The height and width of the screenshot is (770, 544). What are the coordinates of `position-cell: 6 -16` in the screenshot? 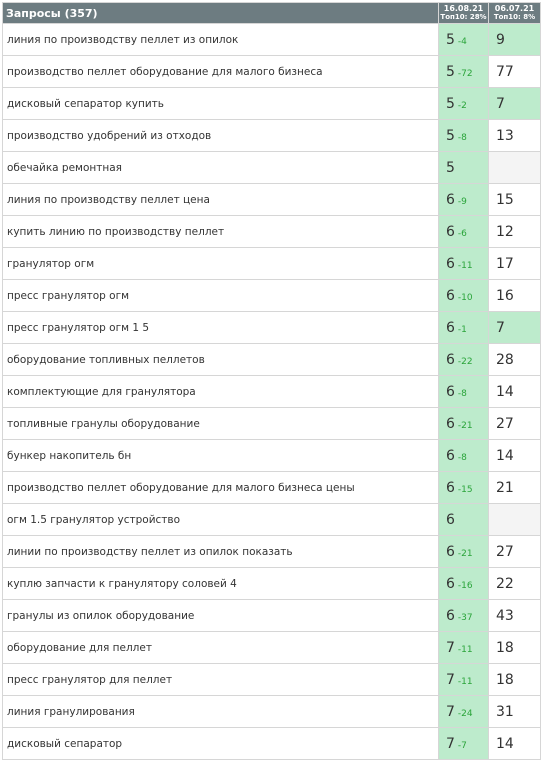 It's located at (463, 583).